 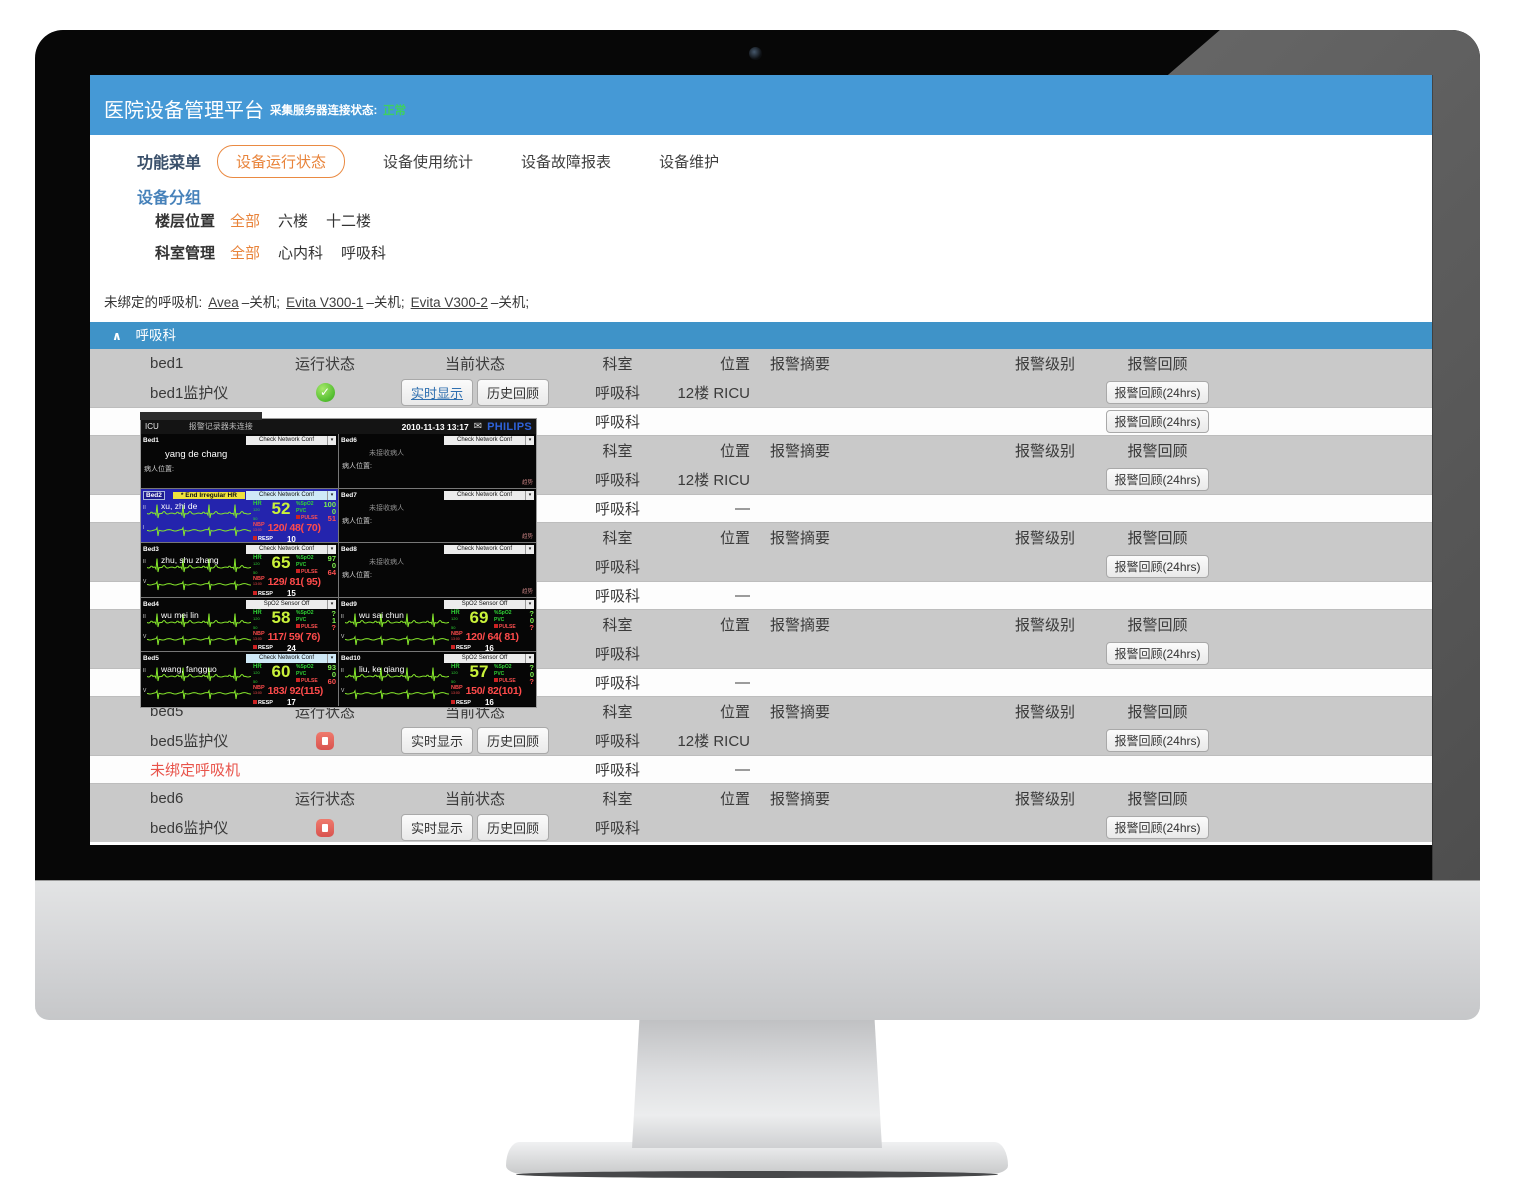 I want to click on tab-device-run-status: 设备运行状态, so click(x=281, y=161).